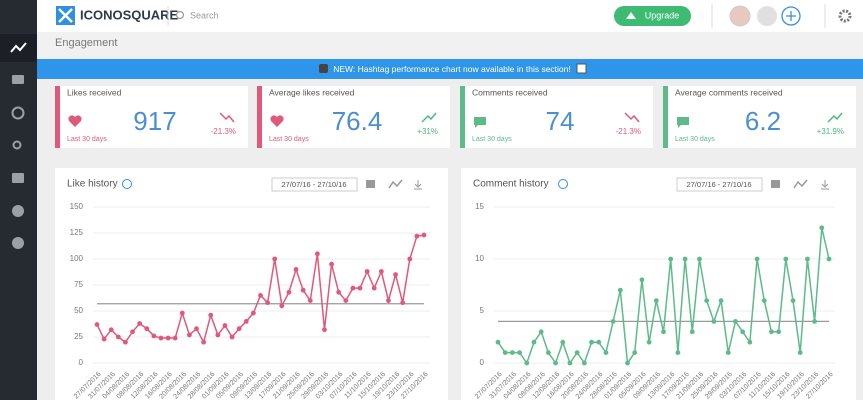 Image resolution: width=863 pixels, height=400 pixels. What do you see at coordinates (77, 258) in the screenshot?
I see `y-tick-label: 100` at bounding box center [77, 258].